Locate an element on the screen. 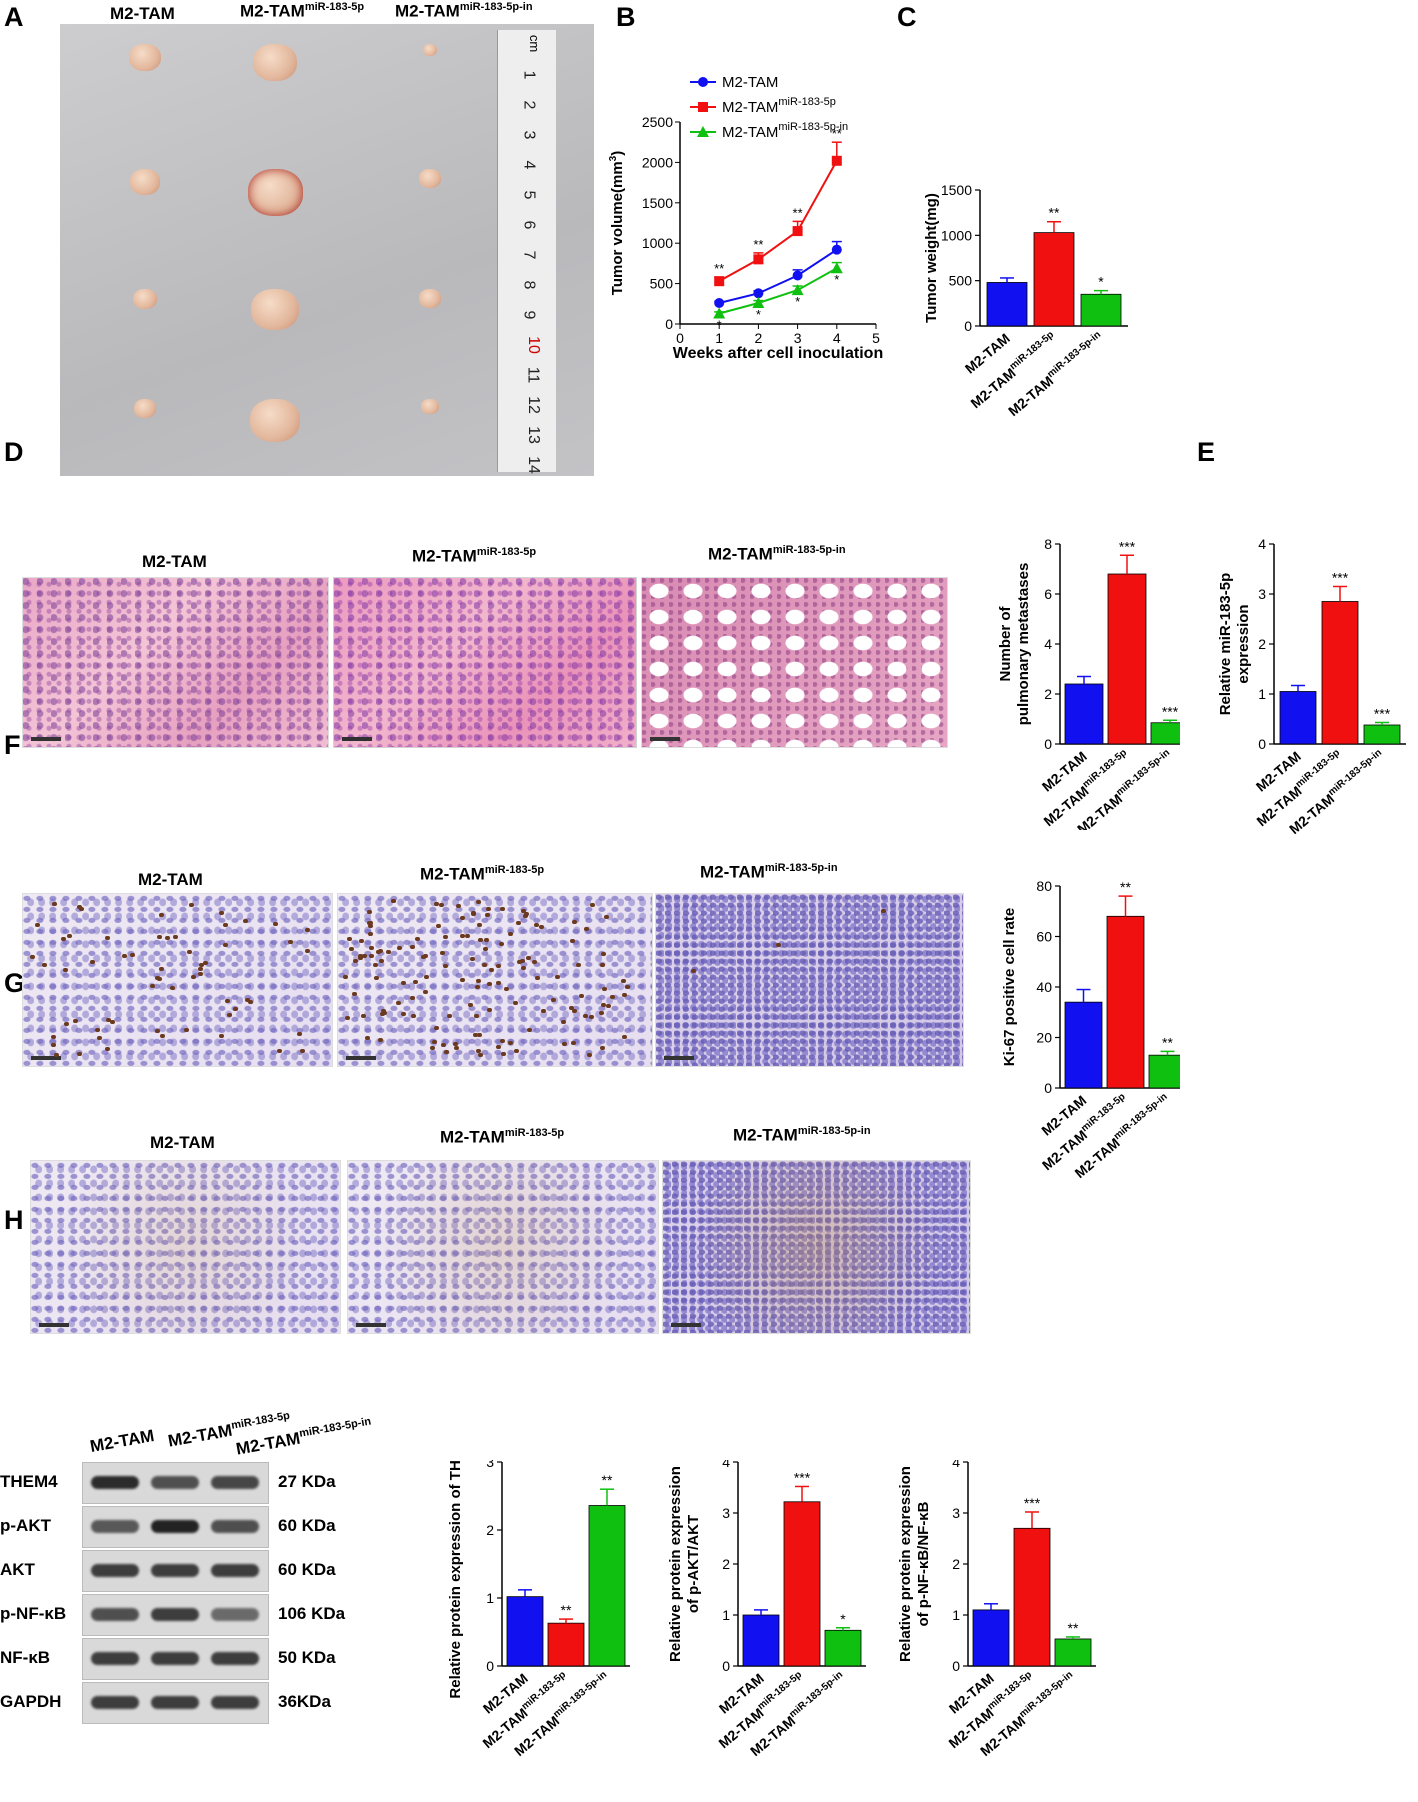 This screenshot has height=1802, width=1418. ruler-number: 10 is located at coordinates (533, 345).